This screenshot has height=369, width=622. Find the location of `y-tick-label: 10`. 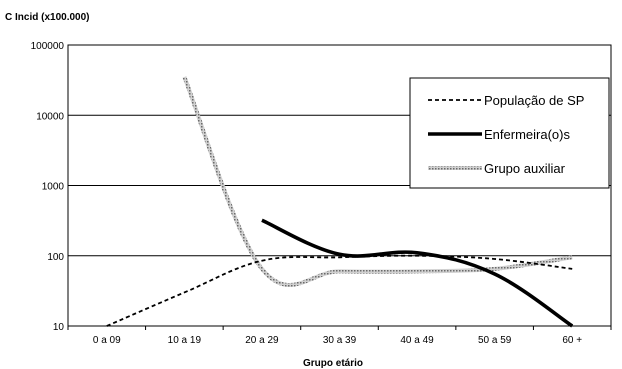

y-tick-label: 10 is located at coordinates (59, 327).